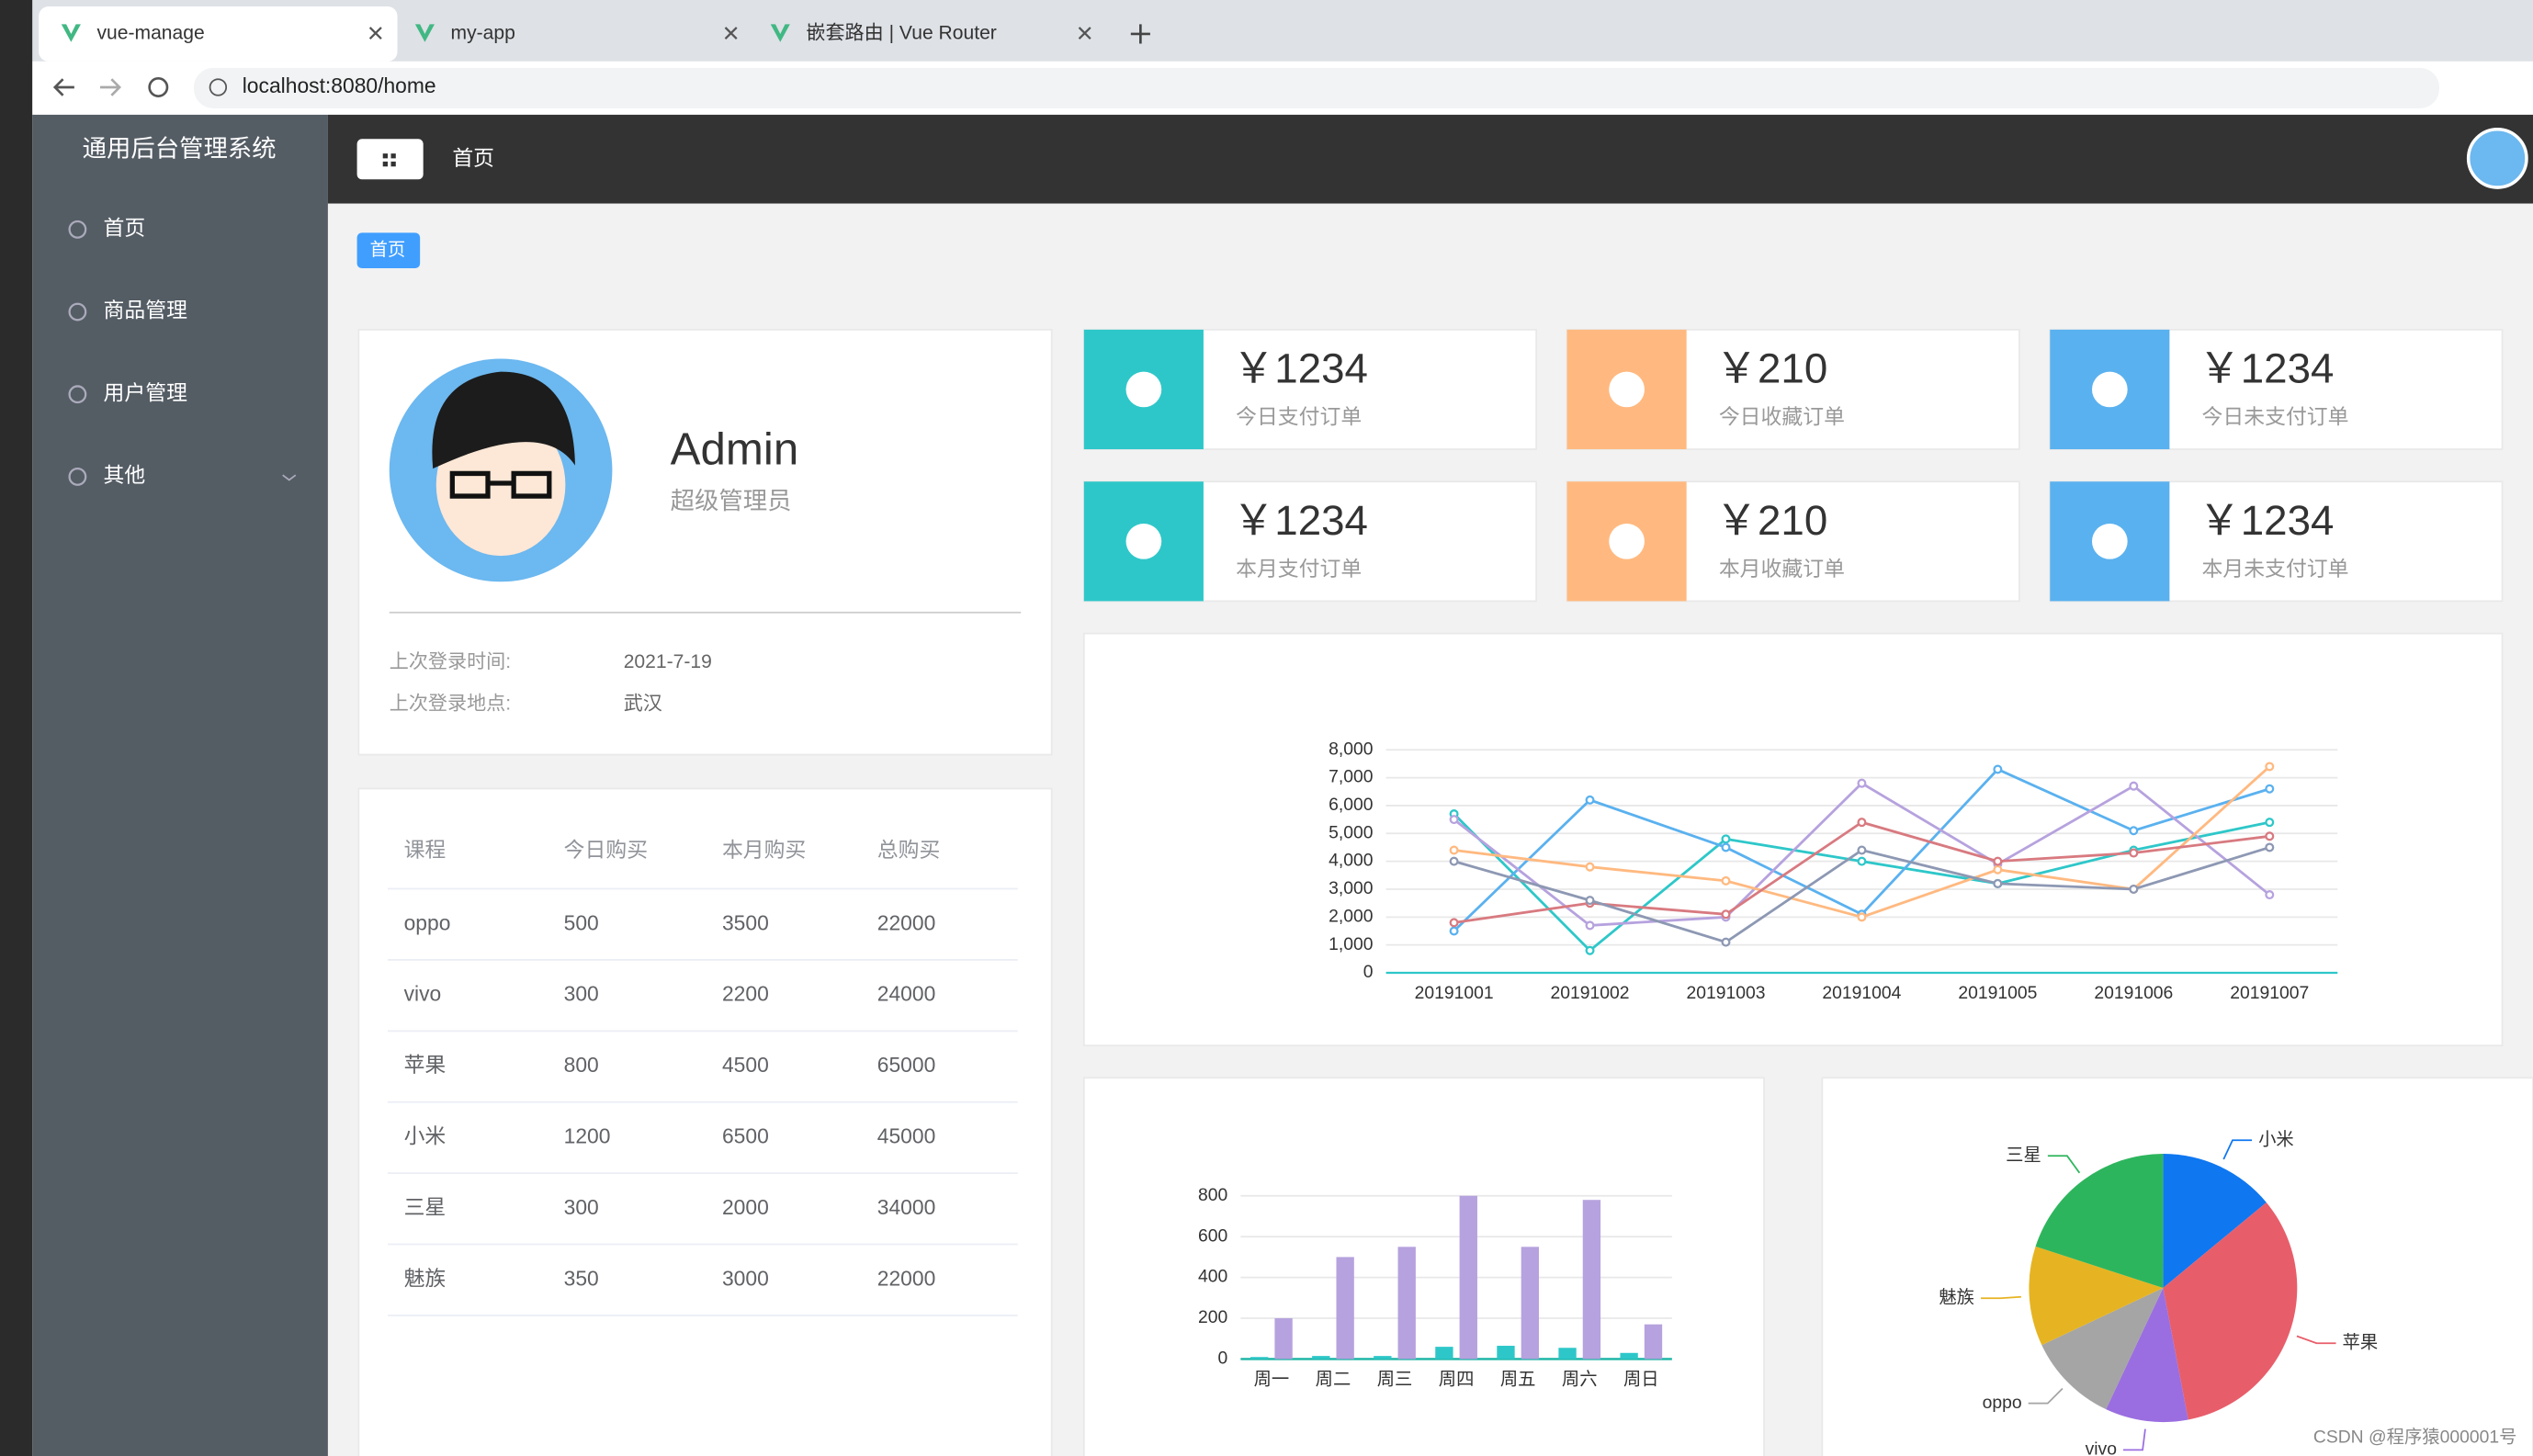  I want to click on sidebar, so click(180, 785).